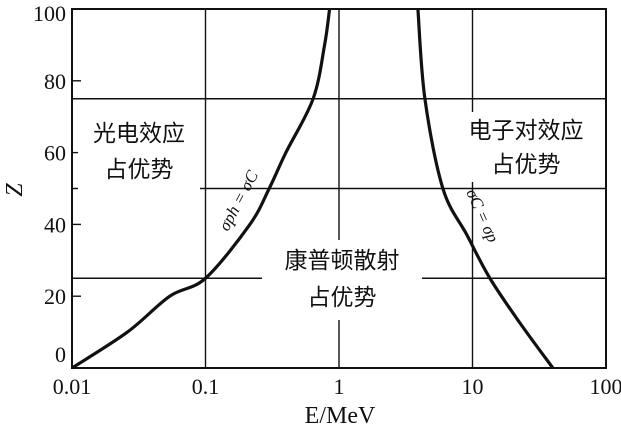 The height and width of the screenshot is (436, 621). What do you see at coordinates (473, 386) in the screenshot?
I see `x-tick-label: 10` at bounding box center [473, 386].